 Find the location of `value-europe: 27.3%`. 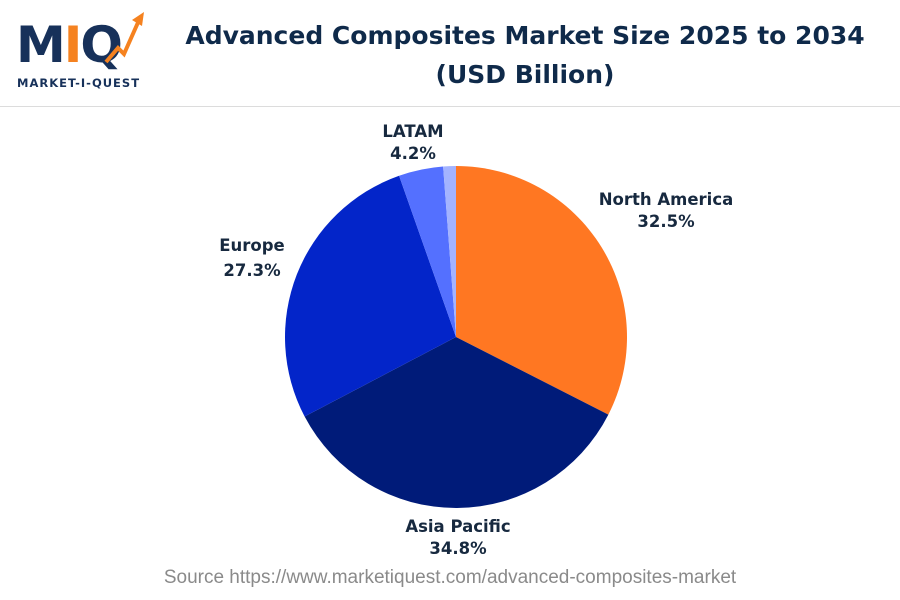

value-europe: 27.3% is located at coordinates (252, 270).